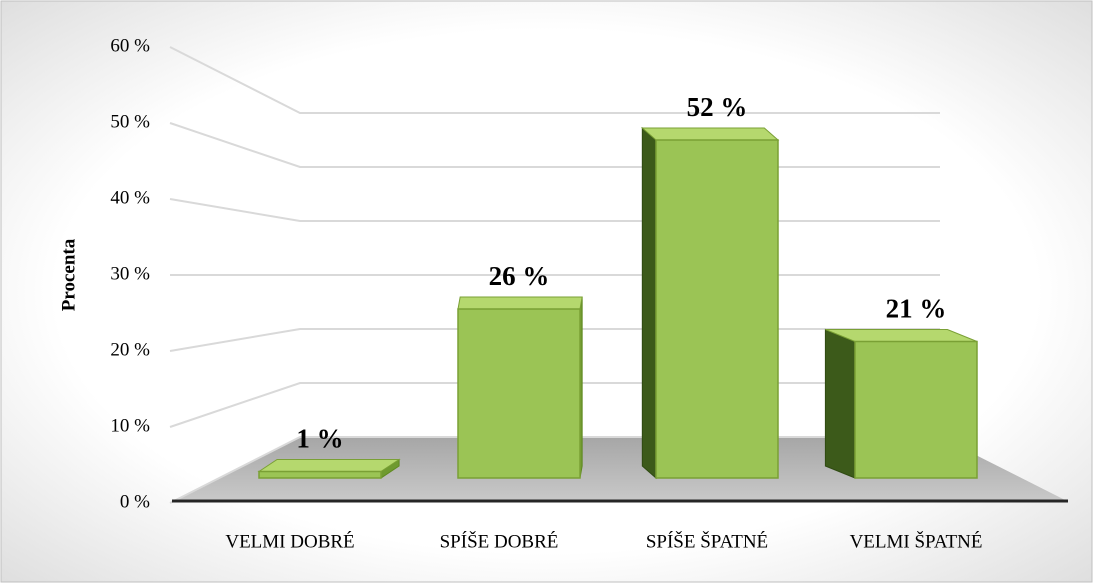  What do you see at coordinates (130, 349) in the screenshot?
I see `y-tick-label: 20 %` at bounding box center [130, 349].